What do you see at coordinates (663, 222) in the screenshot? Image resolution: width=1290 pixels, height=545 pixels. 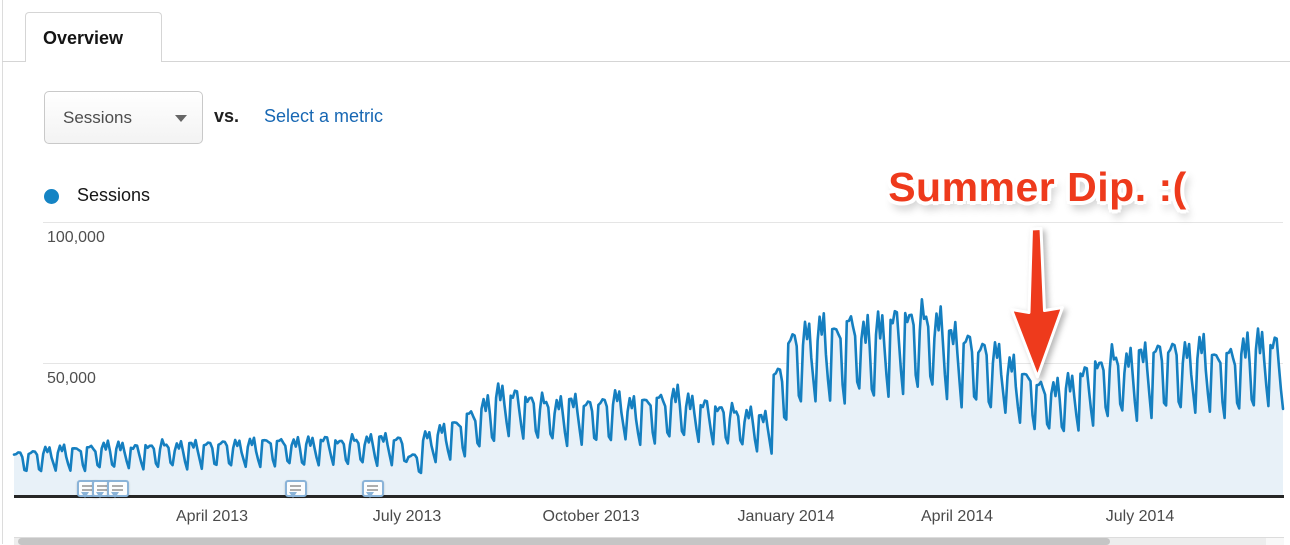 I see `gridline-100k` at bounding box center [663, 222].